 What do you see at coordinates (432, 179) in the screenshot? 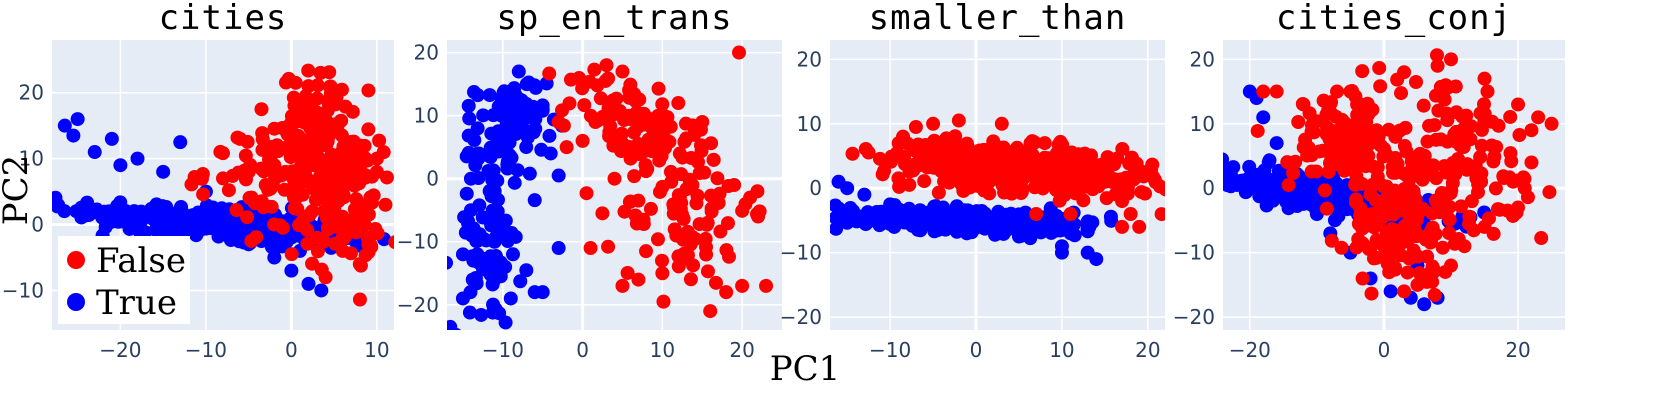
I see `y-tick-label: 0` at bounding box center [432, 179].